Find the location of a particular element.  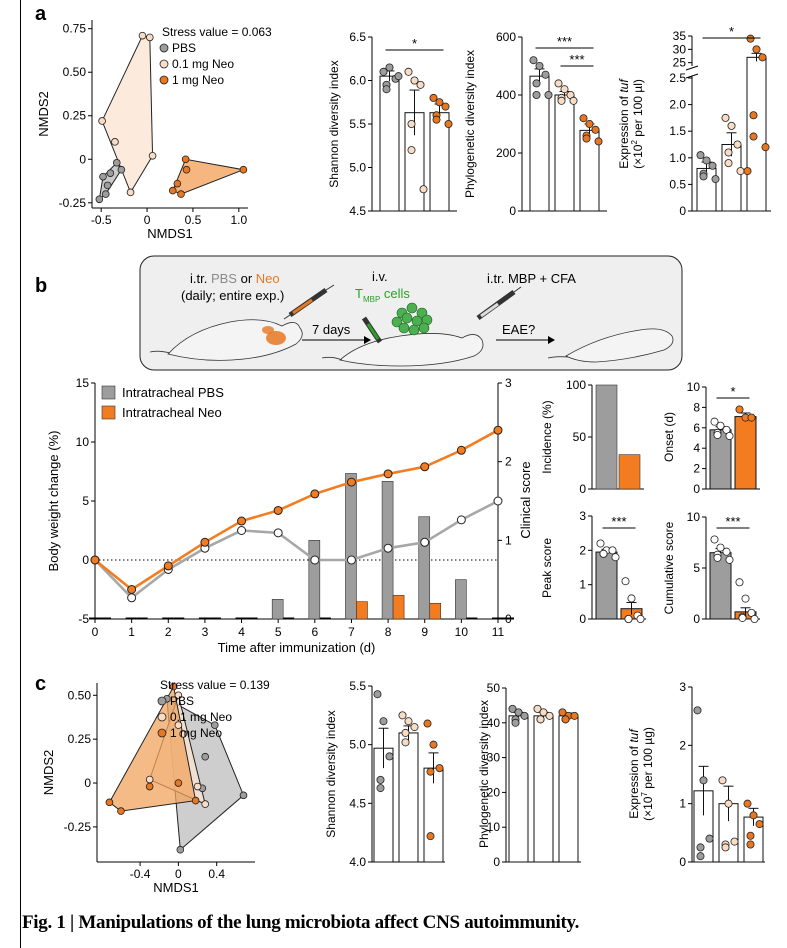

y-tick-label: 50 is located at coordinates (494, 688).